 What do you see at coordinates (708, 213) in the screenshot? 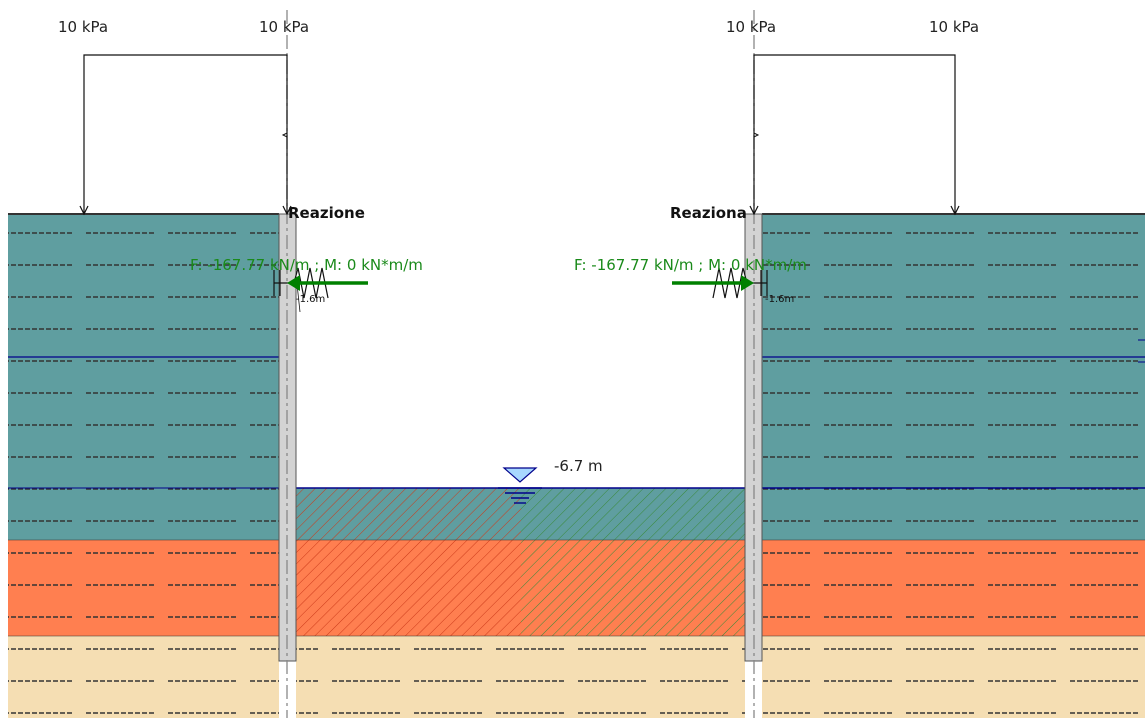
I see `reaction-title-right: Reaziona` at bounding box center [708, 213].